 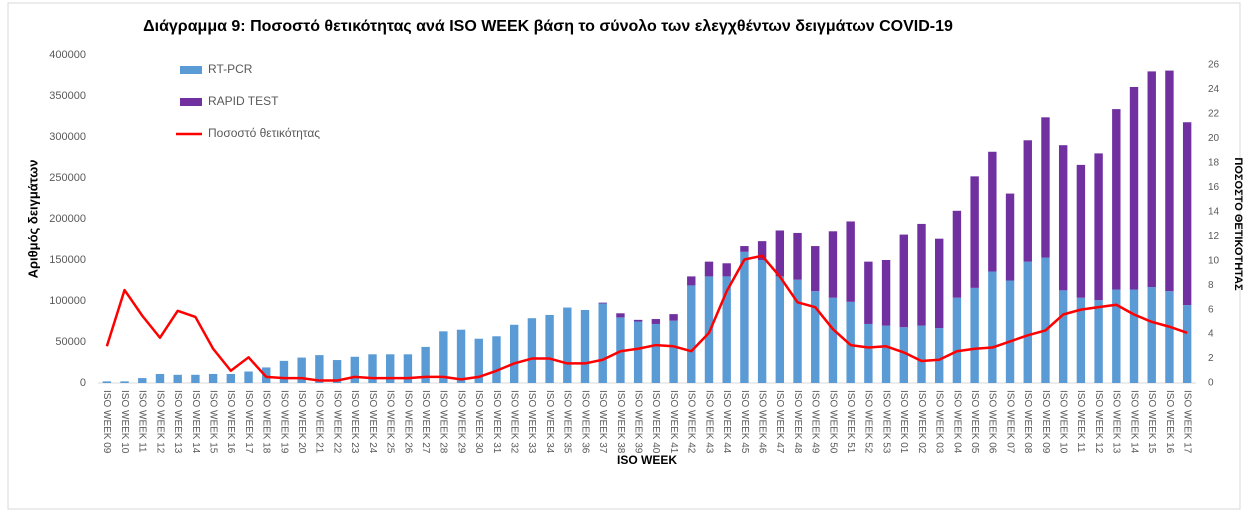 What do you see at coordinates (264, 133) in the screenshot?
I see `legend-label: Ποσοστό θετικότητας` at bounding box center [264, 133].